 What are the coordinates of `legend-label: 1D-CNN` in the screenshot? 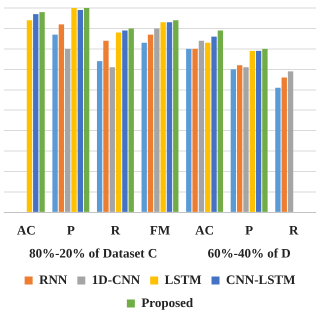 It's located at (116, 279).